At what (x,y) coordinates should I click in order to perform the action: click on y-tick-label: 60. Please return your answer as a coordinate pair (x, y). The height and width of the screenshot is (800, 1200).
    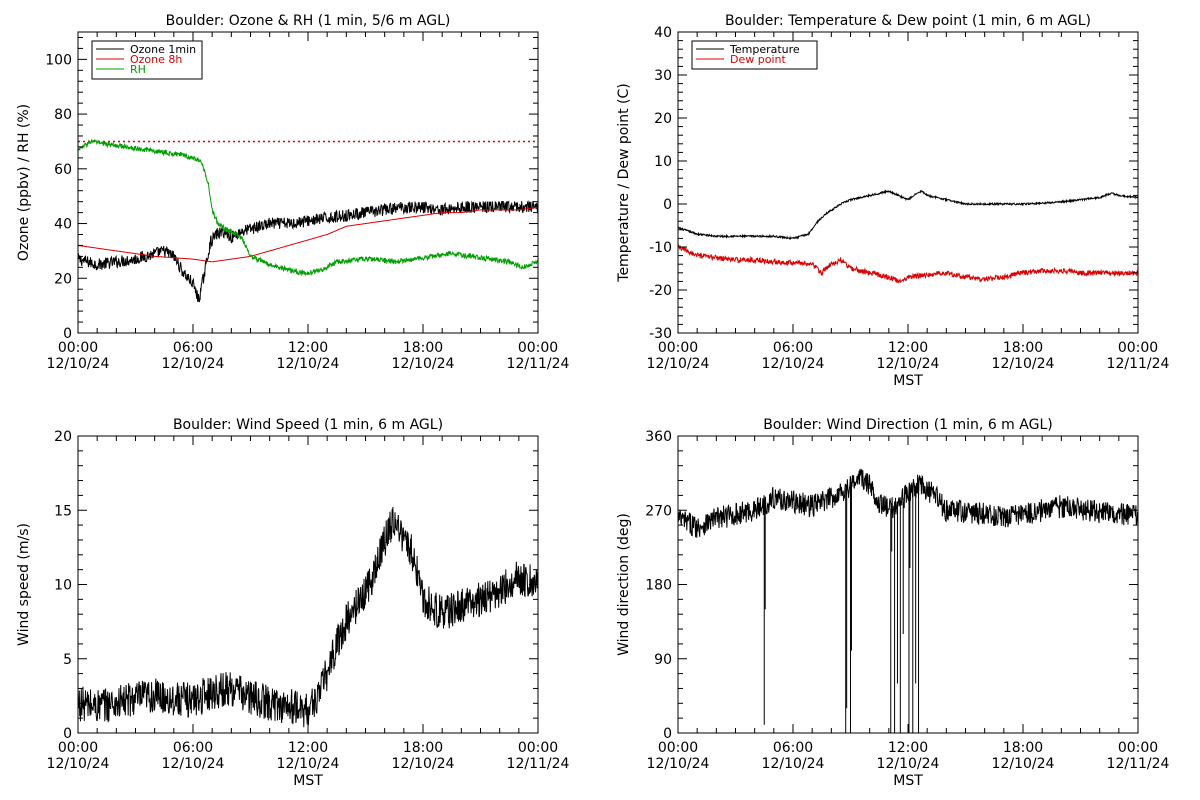
    Looking at the image, I should click on (63, 170).